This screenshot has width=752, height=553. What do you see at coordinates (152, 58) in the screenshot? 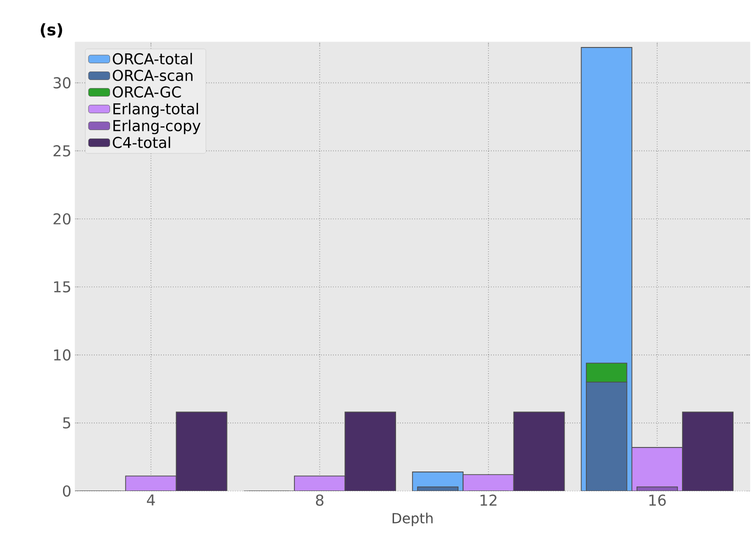
I see `legend-label: ORCA-total` at bounding box center [152, 58].